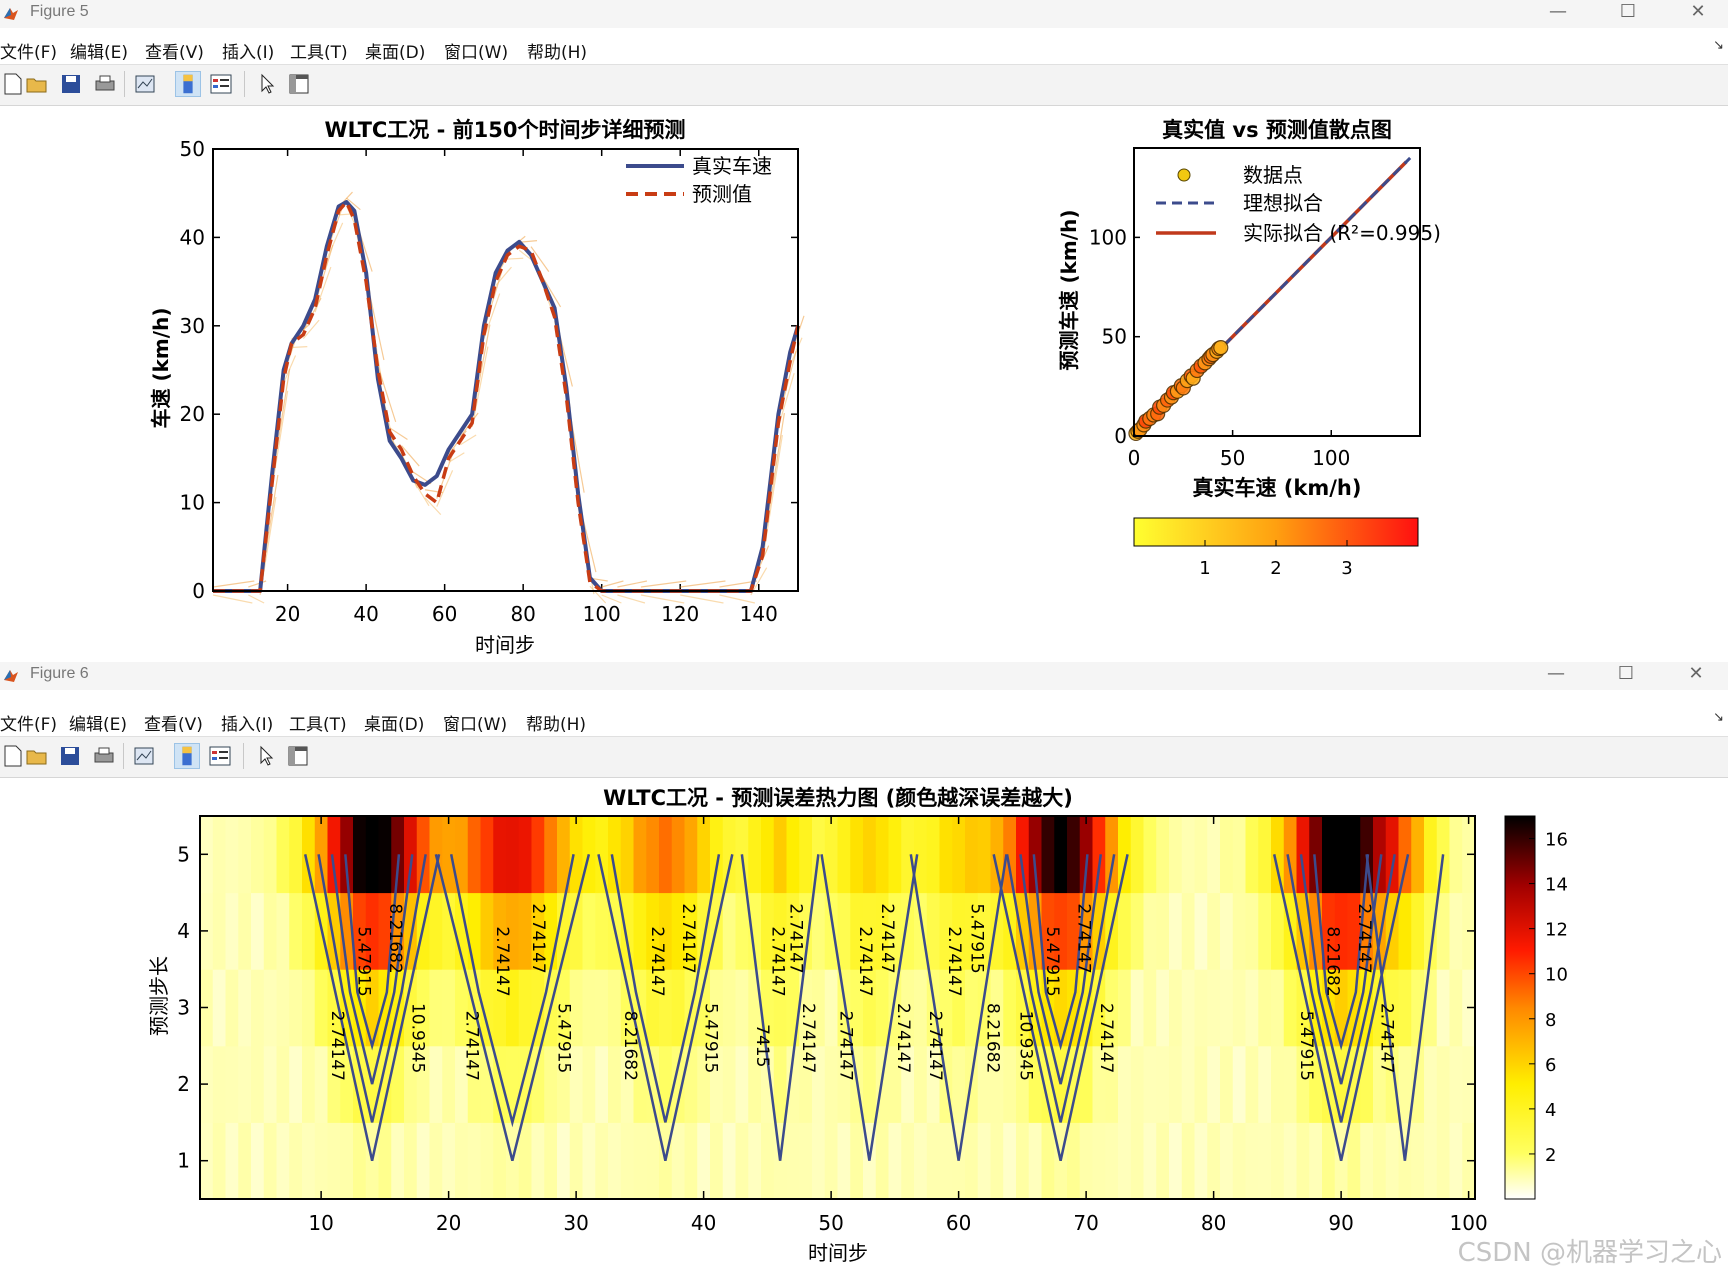 This screenshot has width=1728, height=1269. I want to click on x-tick-label: 40, so click(703, 1223).